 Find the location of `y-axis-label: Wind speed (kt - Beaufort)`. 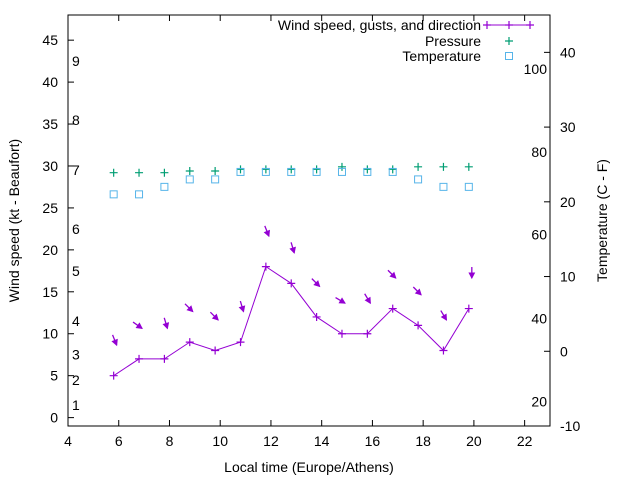

y-axis-label: Wind speed (kt - Beaufort) is located at coordinates (14, 220).